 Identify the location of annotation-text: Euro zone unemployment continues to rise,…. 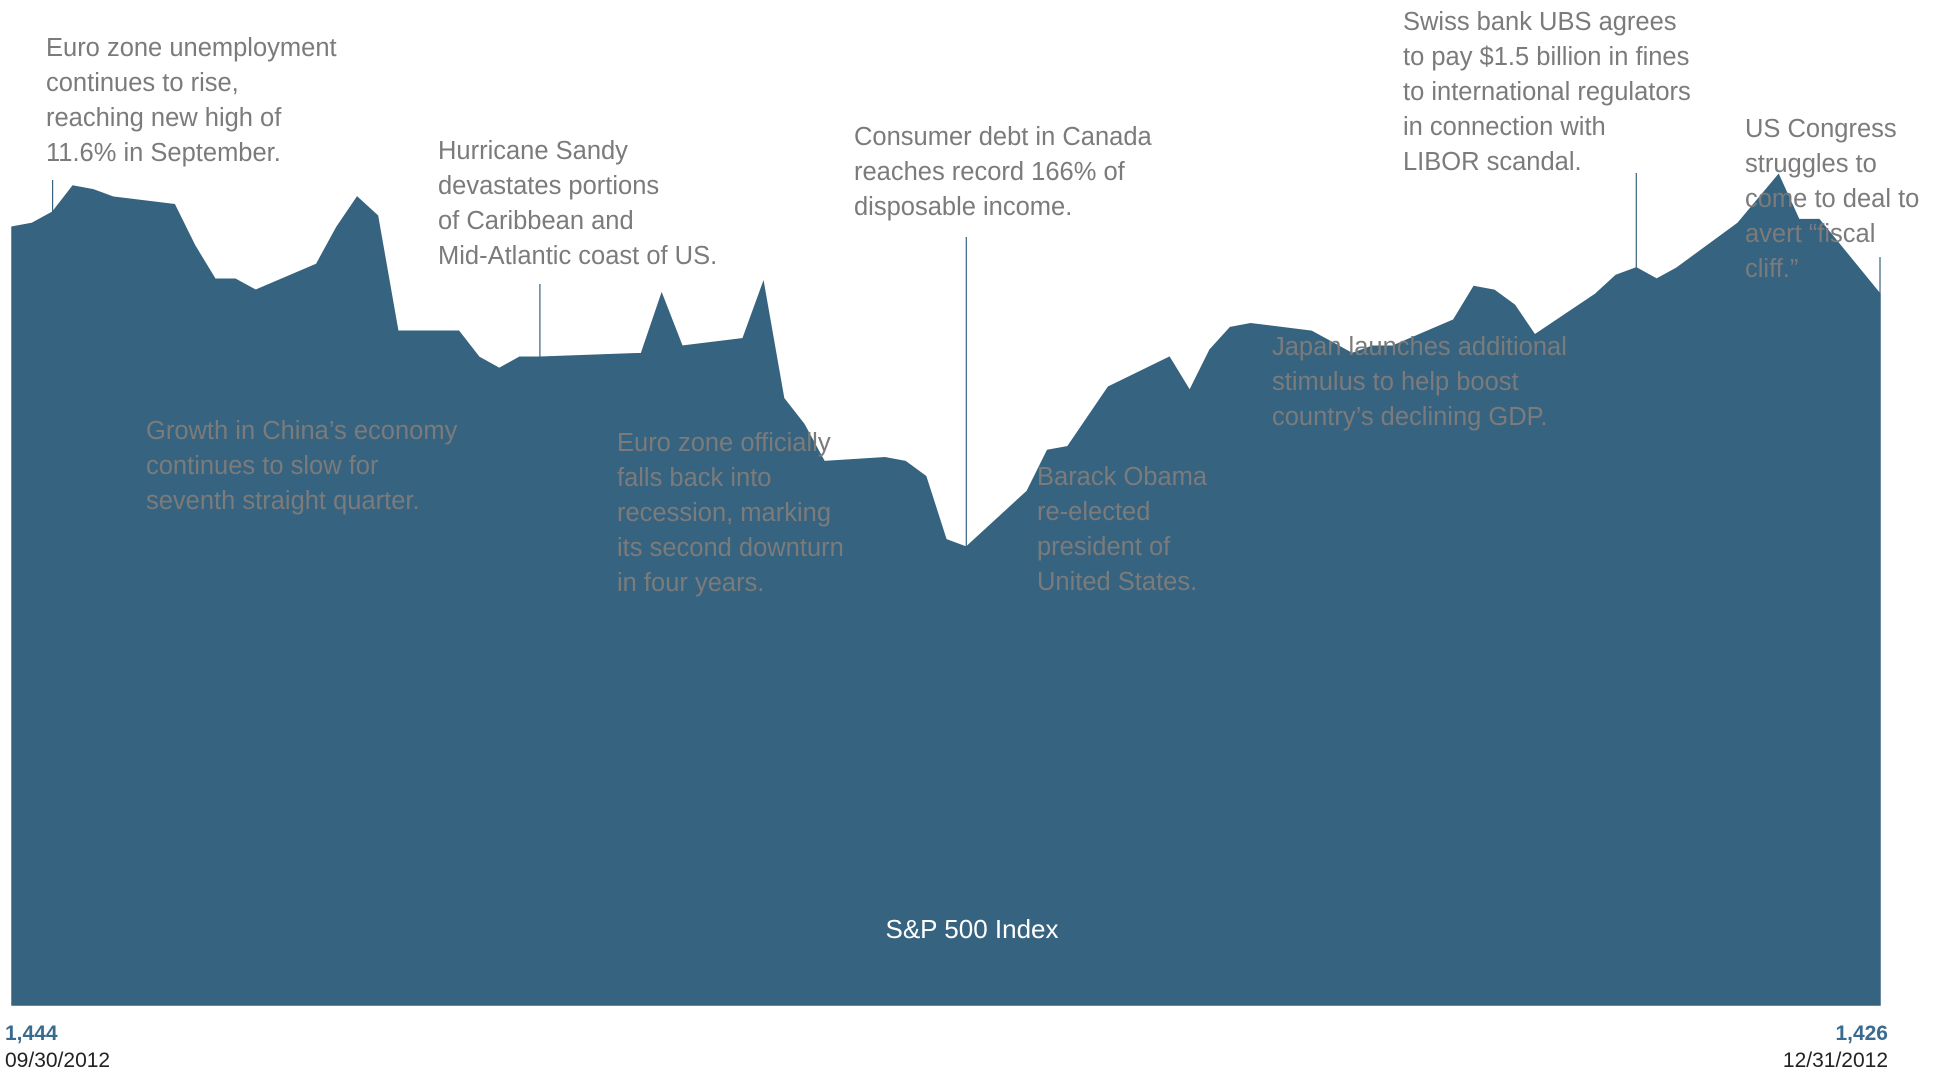
(191, 100).